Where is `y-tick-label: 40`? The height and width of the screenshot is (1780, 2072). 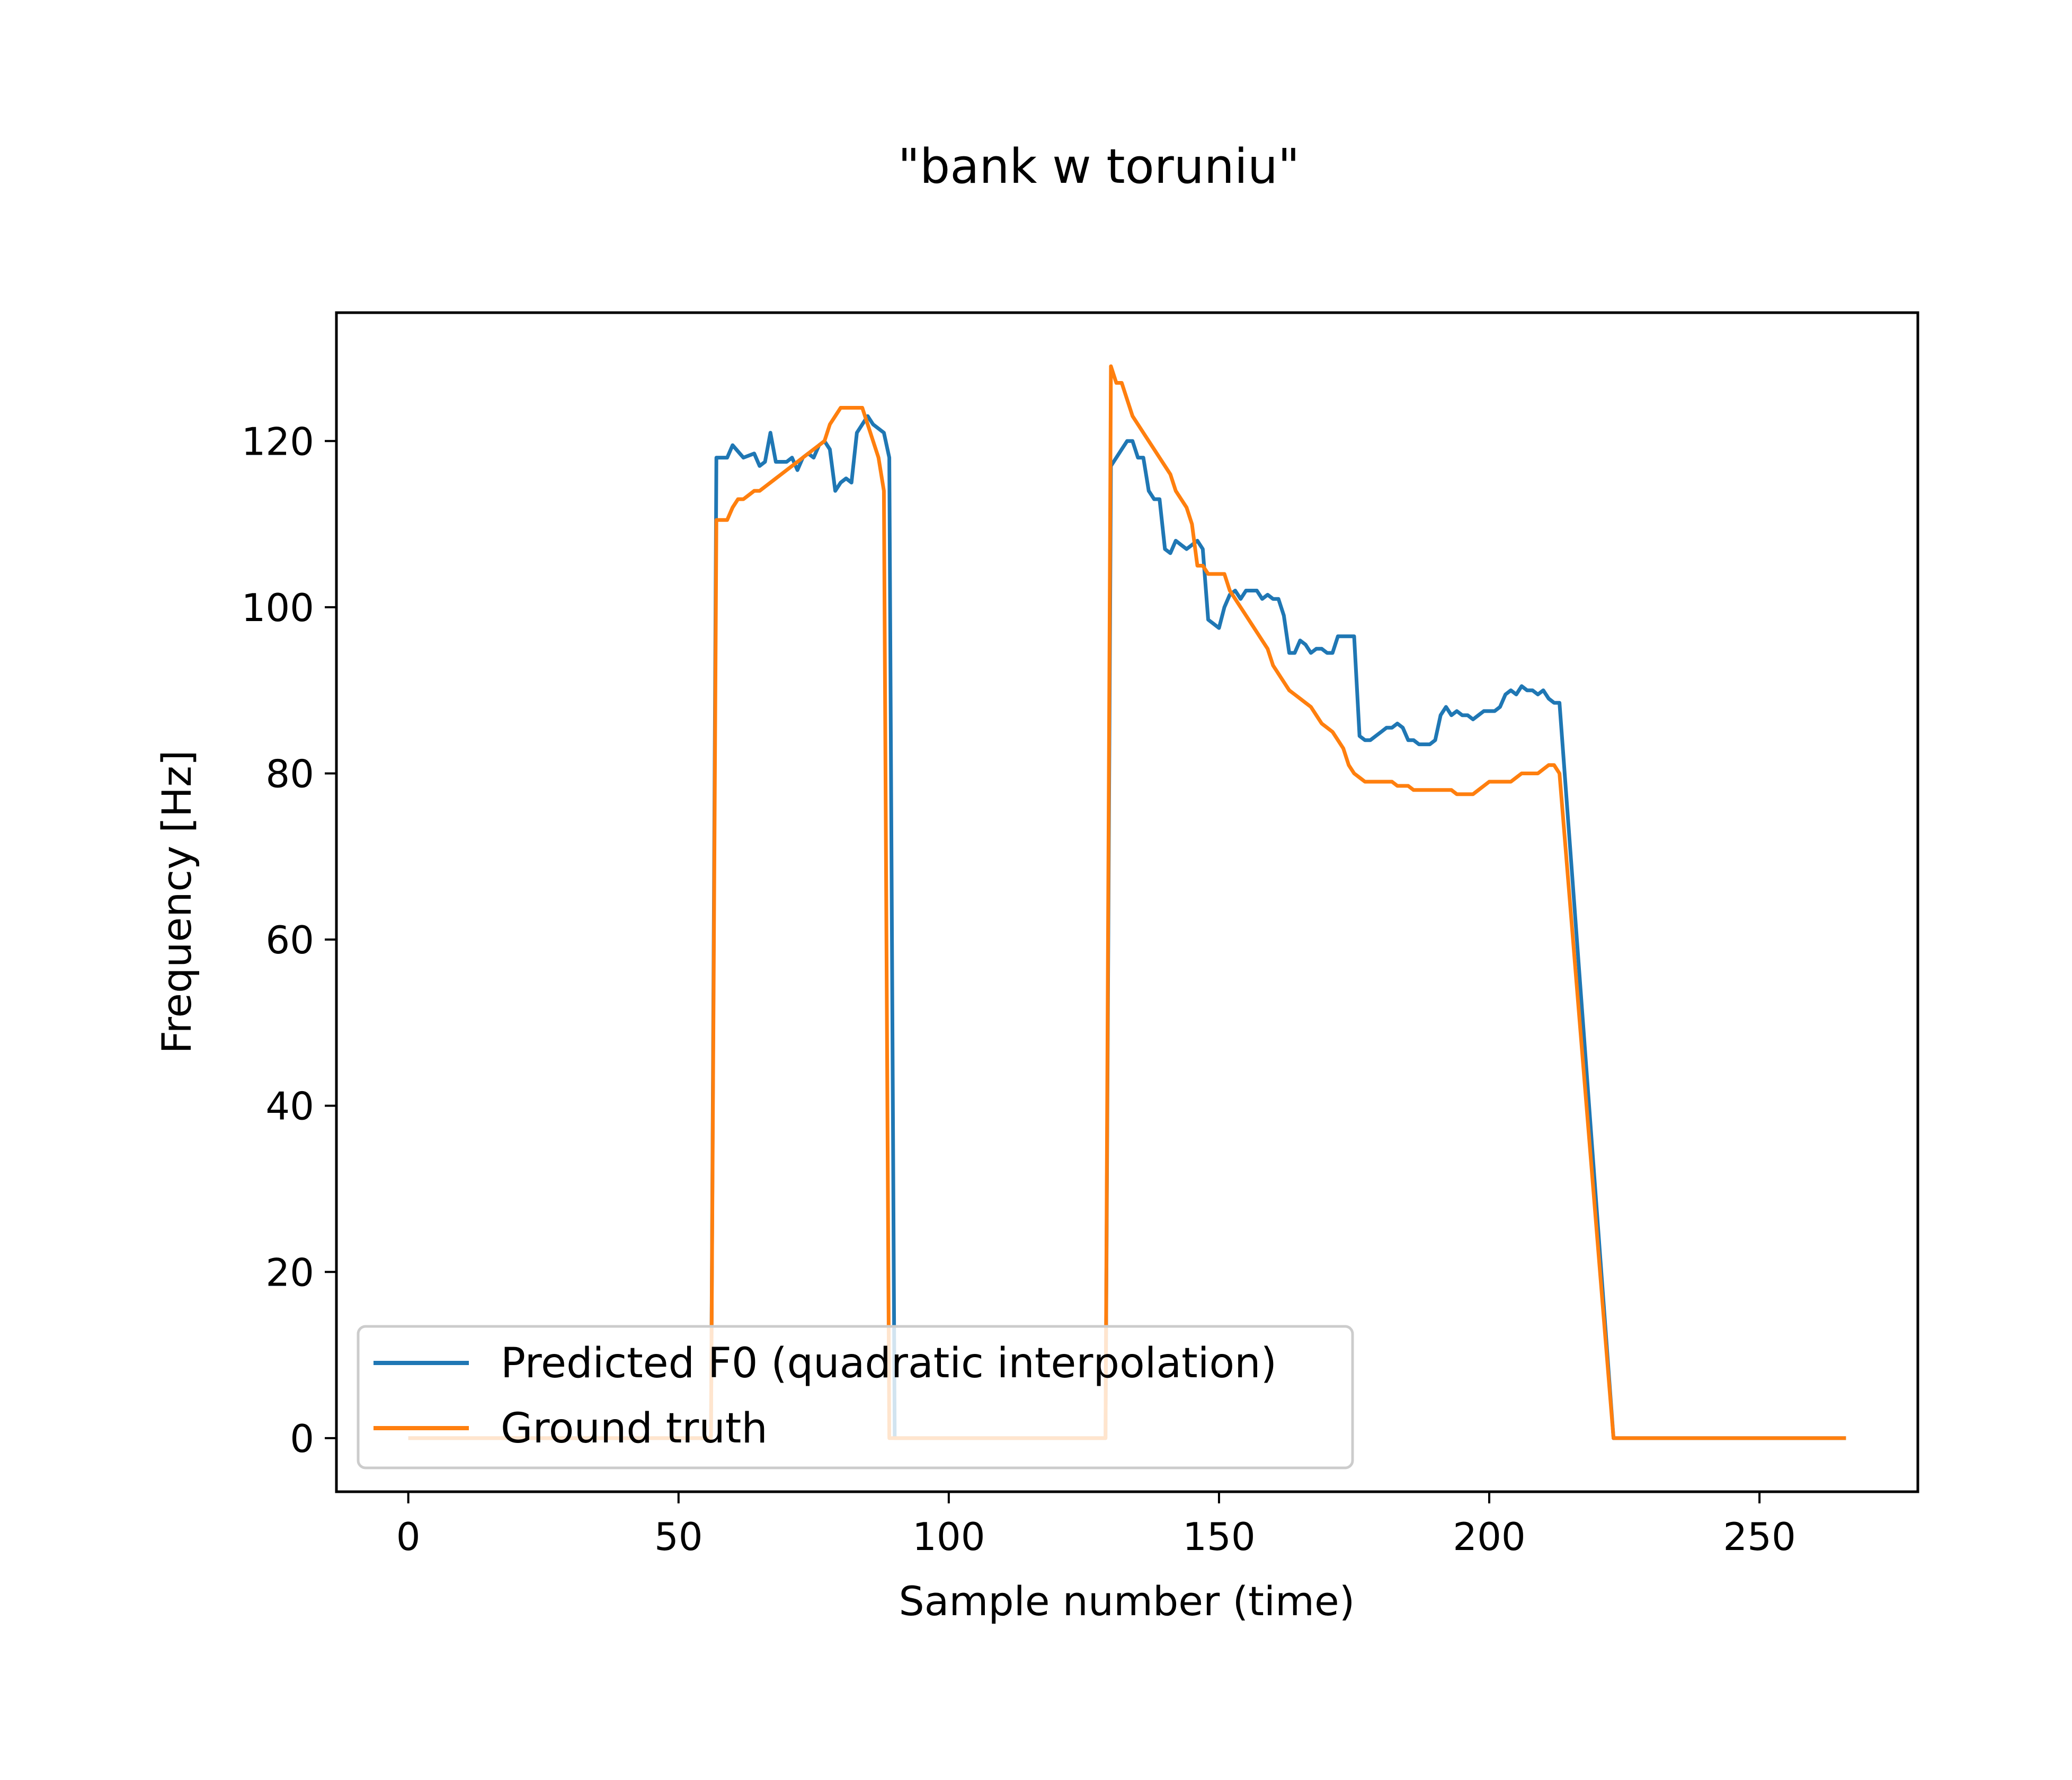
y-tick-label: 40 is located at coordinates (289, 1106).